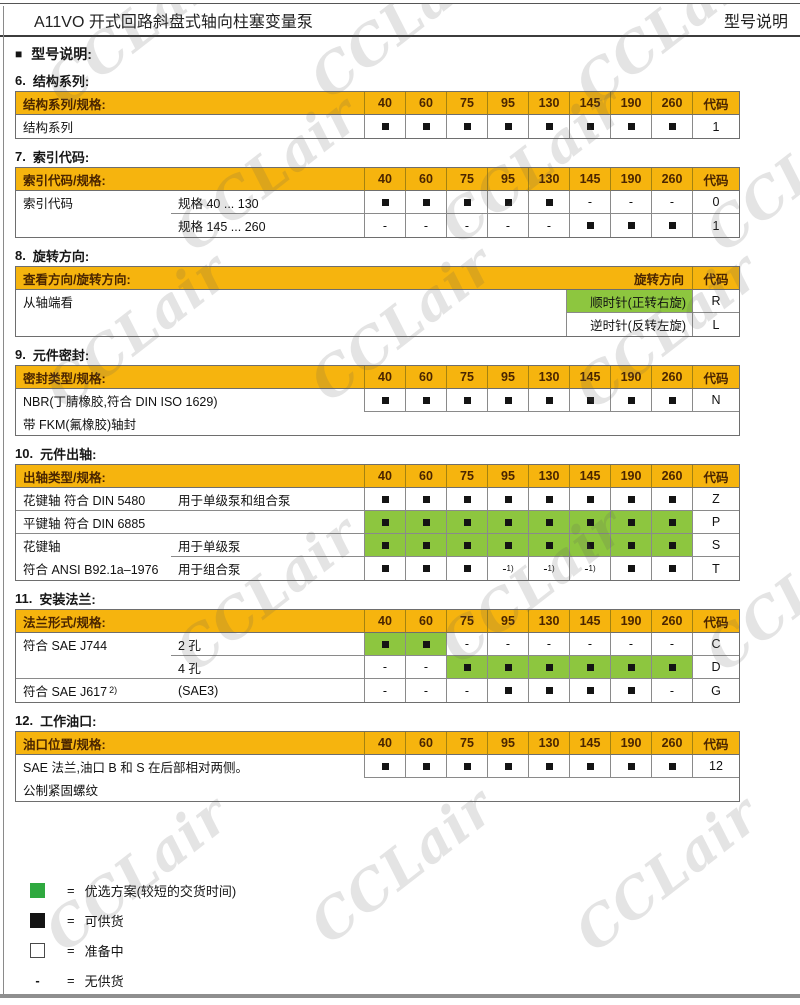 The image size is (800, 1005). What do you see at coordinates (407, 598) in the screenshot?
I see `section-title-flange: 11. 安装法兰:` at bounding box center [407, 598].